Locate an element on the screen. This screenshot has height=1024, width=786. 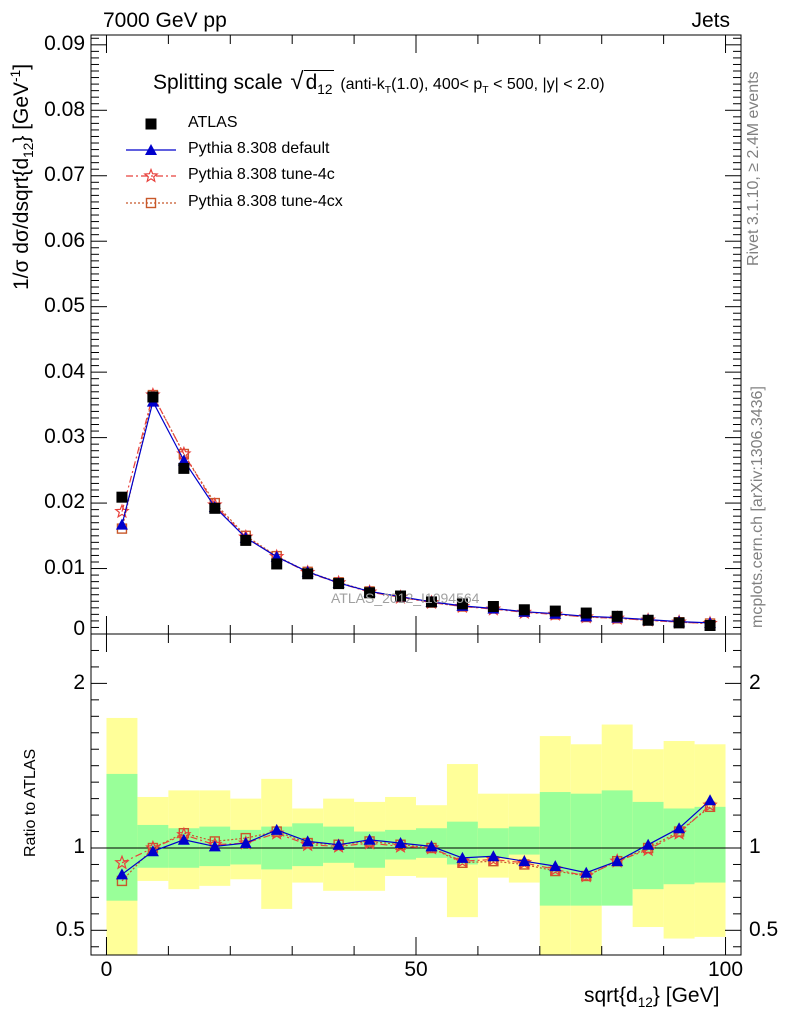
header-right: Jets is located at coordinates (710, 20).